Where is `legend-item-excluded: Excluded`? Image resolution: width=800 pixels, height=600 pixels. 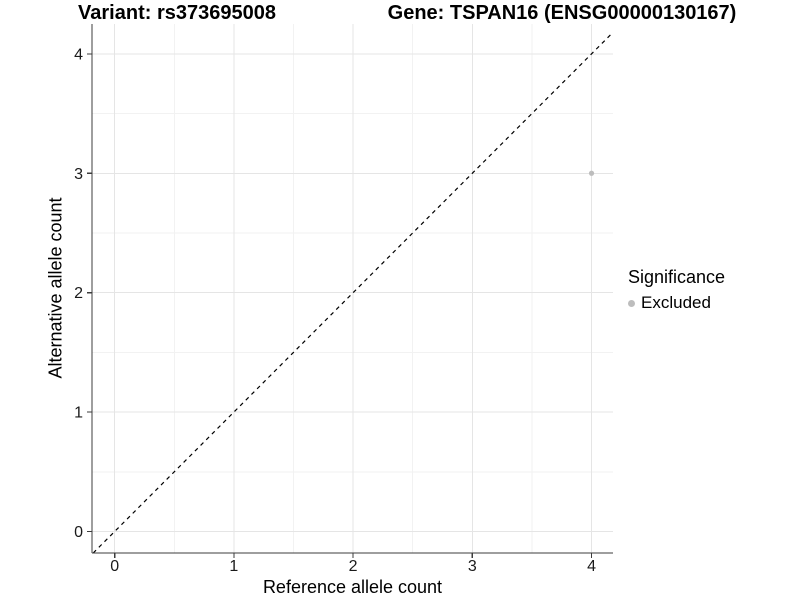 legend-item-excluded: Excluded is located at coordinates (676, 303).